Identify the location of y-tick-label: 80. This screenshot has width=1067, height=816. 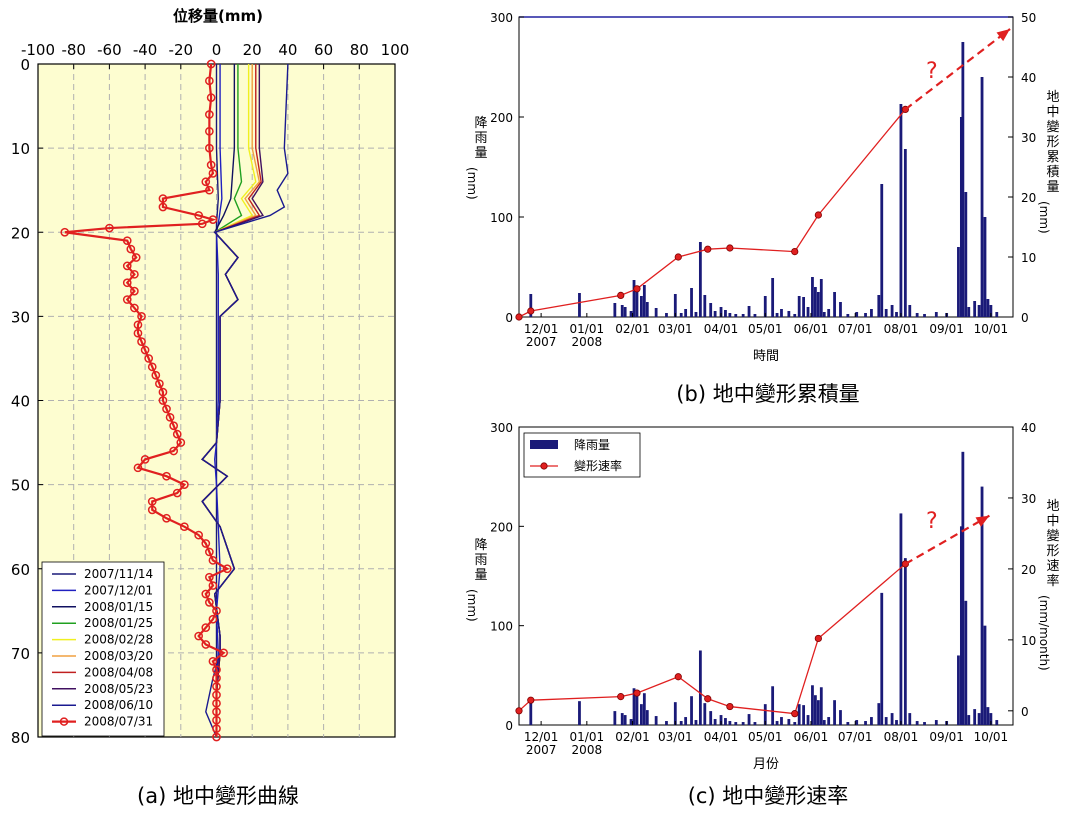
(20, 738).